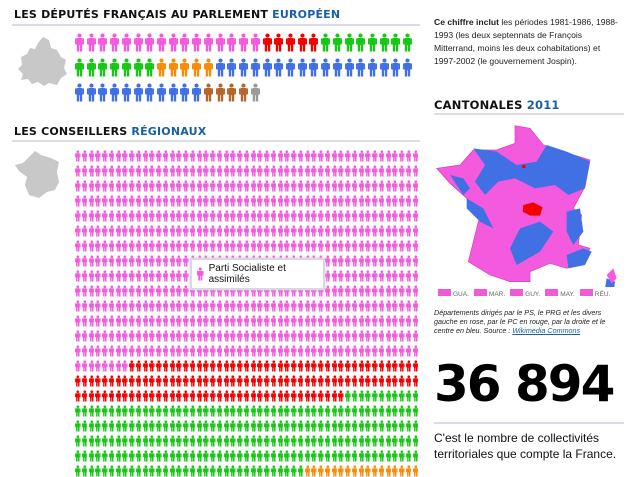 The height and width of the screenshot is (477, 630). Describe the element at coordinates (216, 25) in the screenshot. I see `divider` at that location.